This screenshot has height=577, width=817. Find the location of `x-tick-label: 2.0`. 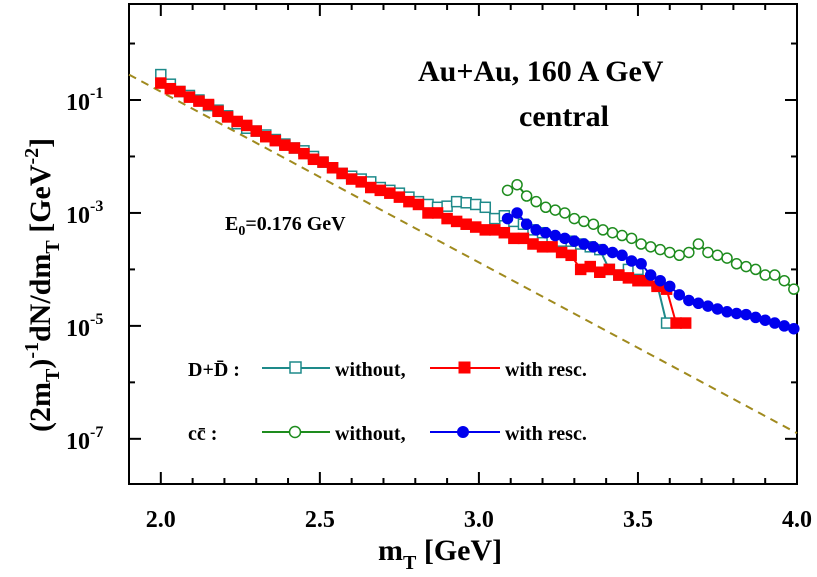

x-tick-label: 2.0 is located at coordinates (161, 520).